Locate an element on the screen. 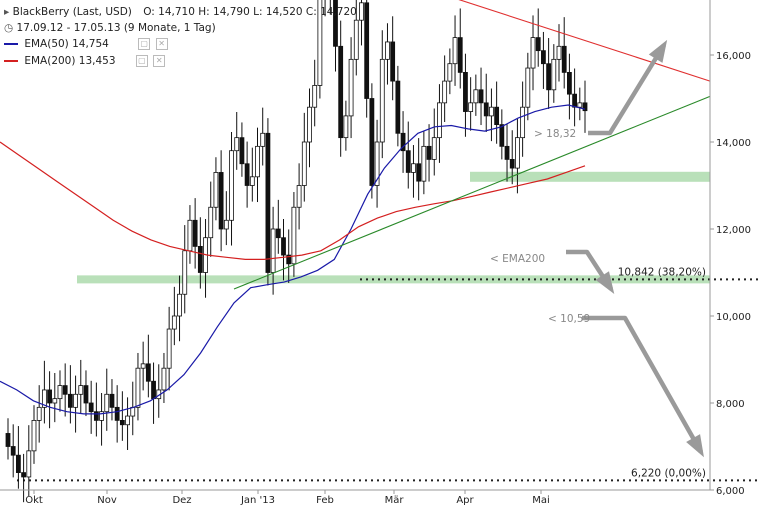 This screenshot has width=758, height=509. x-tick-label: Okt is located at coordinates (34, 500).